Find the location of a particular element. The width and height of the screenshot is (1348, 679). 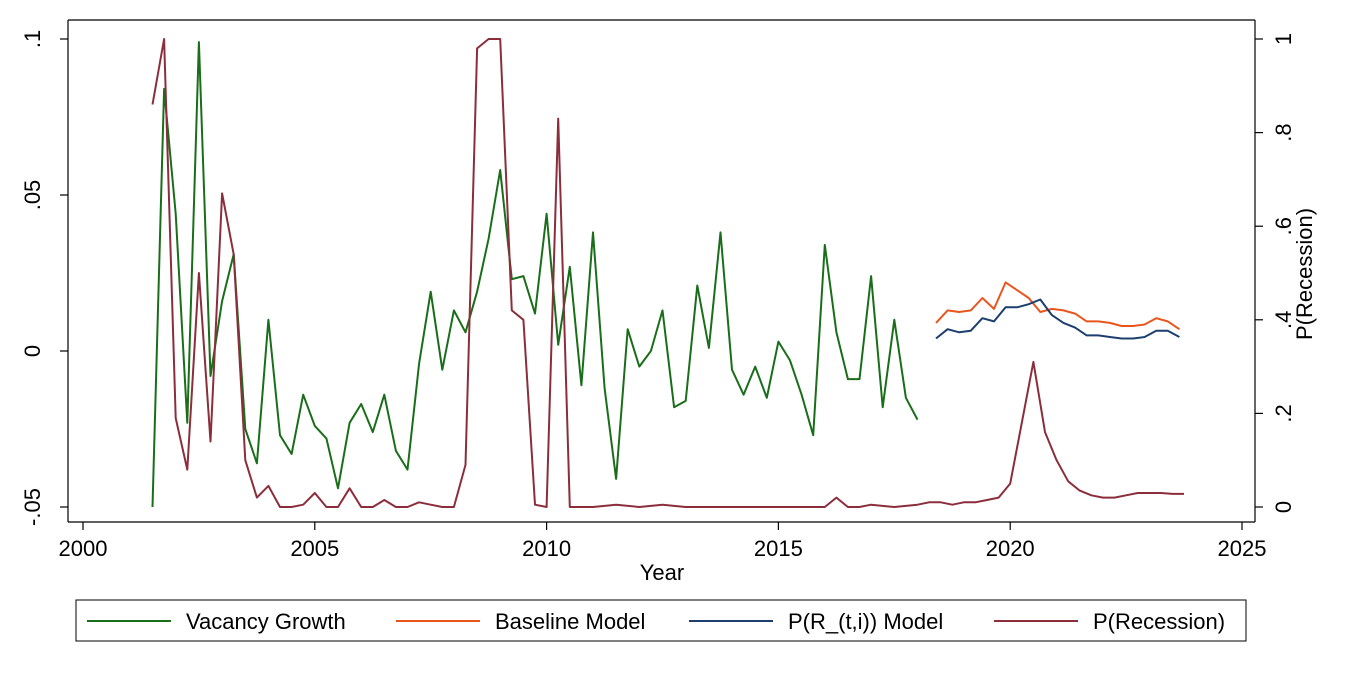

right-y-axis-title: P(Recession) is located at coordinates (1304, 274).